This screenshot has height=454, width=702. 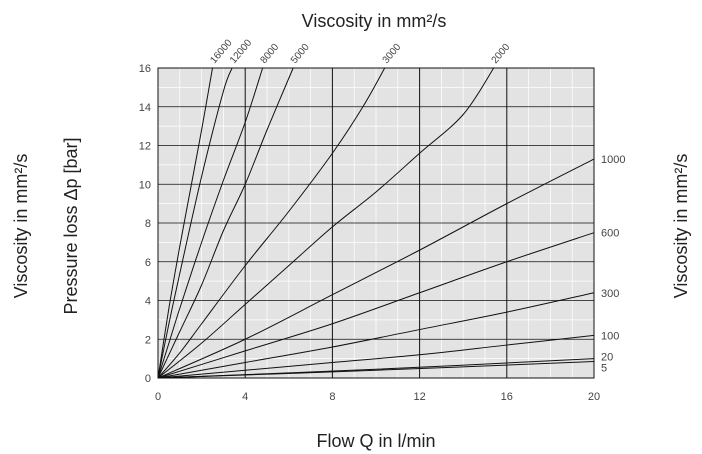 I want to click on left-side-viscosity-label: Viscosity in mm²/s, so click(x=21, y=226).